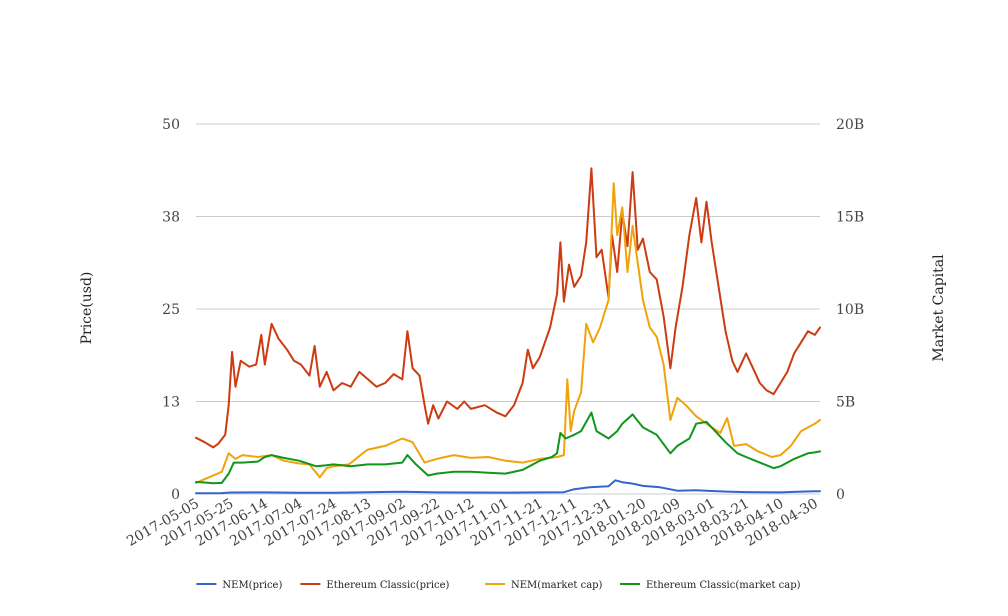 This screenshot has height=616, width=1008. I want to click on left-tick-label: 0, so click(175, 495).